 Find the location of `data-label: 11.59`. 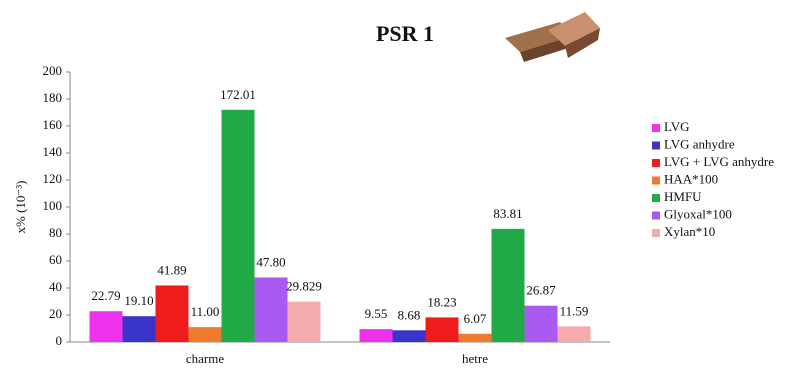

data-label: 11.59 is located at coordinates (574, 310).